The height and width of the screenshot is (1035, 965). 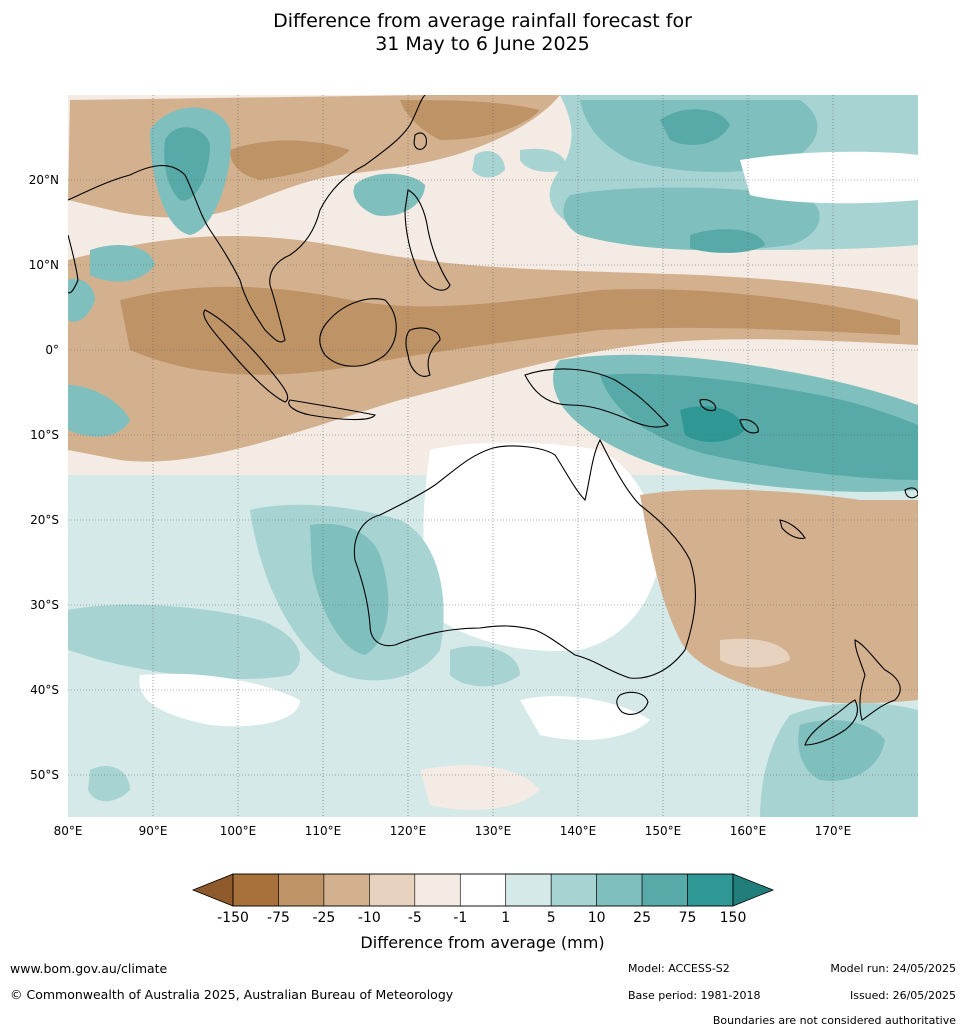 What do you see at coordinates (246, 356) in the screenshot?
I see `sumatra-coastline` at bounding box center [246, 356].